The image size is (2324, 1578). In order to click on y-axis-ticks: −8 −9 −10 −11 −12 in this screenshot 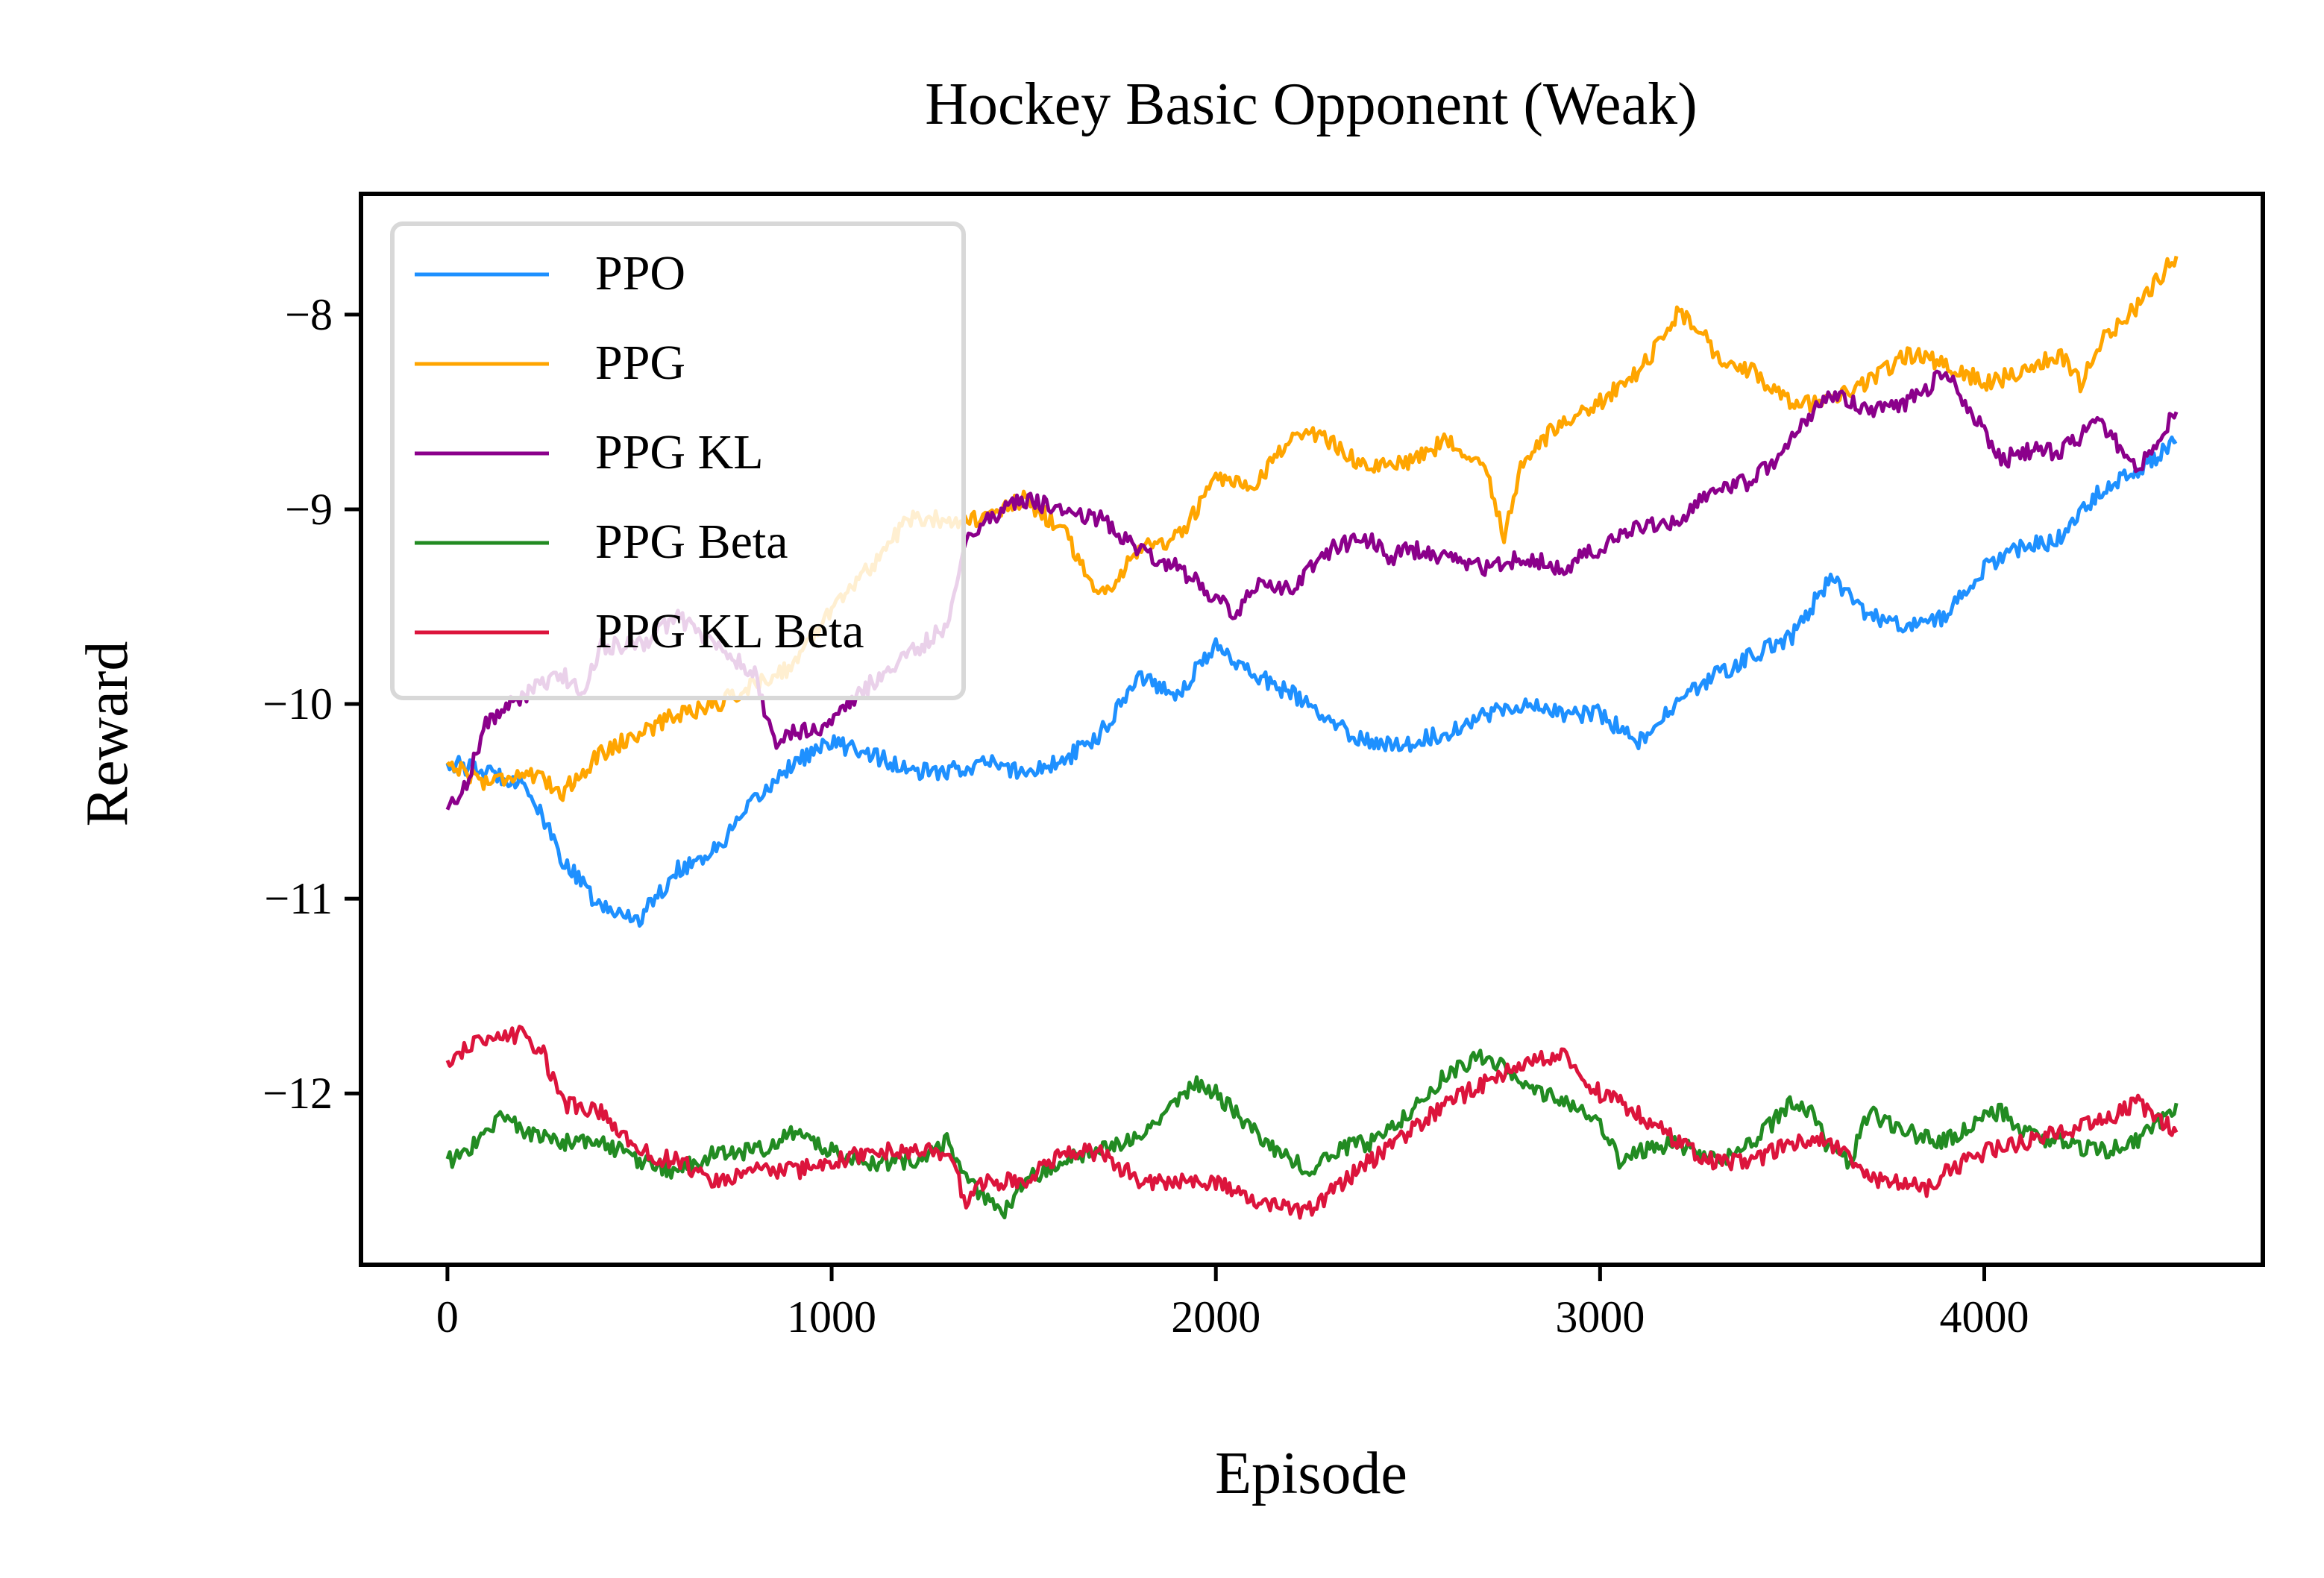, I will do `click(312, 704)`.